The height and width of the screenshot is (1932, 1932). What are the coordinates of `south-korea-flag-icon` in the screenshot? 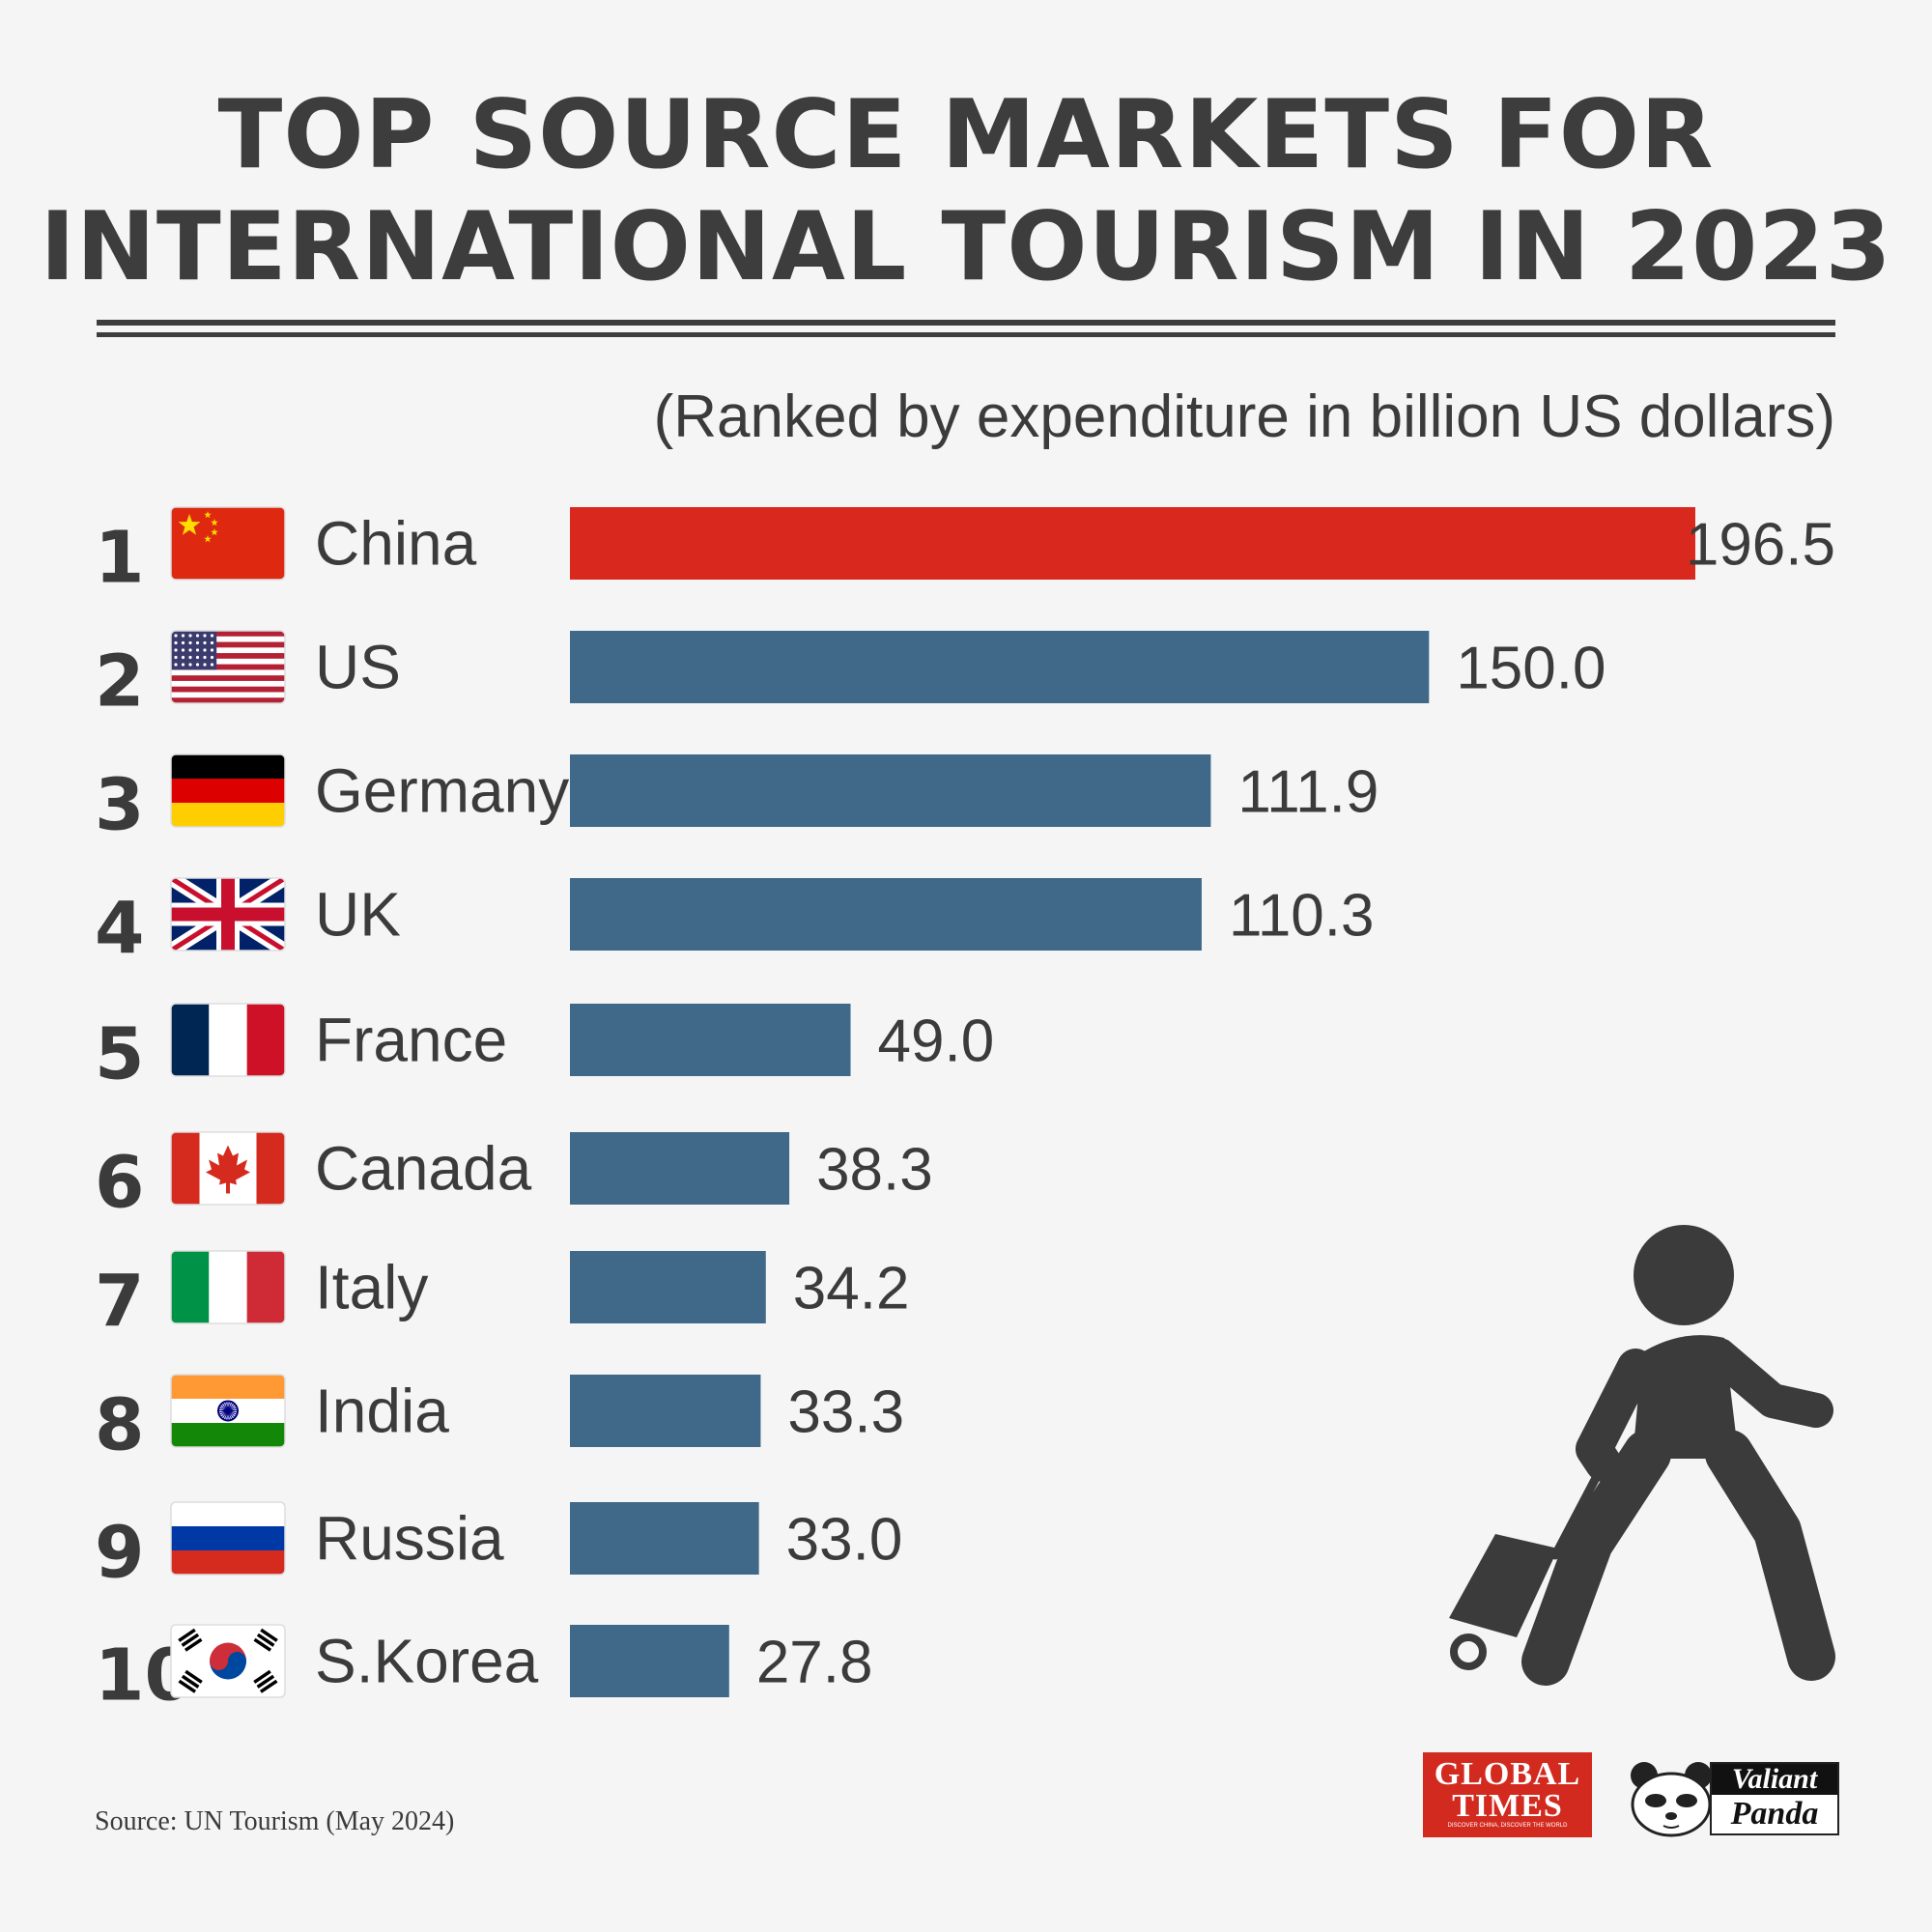 It's located at (228, 1661).